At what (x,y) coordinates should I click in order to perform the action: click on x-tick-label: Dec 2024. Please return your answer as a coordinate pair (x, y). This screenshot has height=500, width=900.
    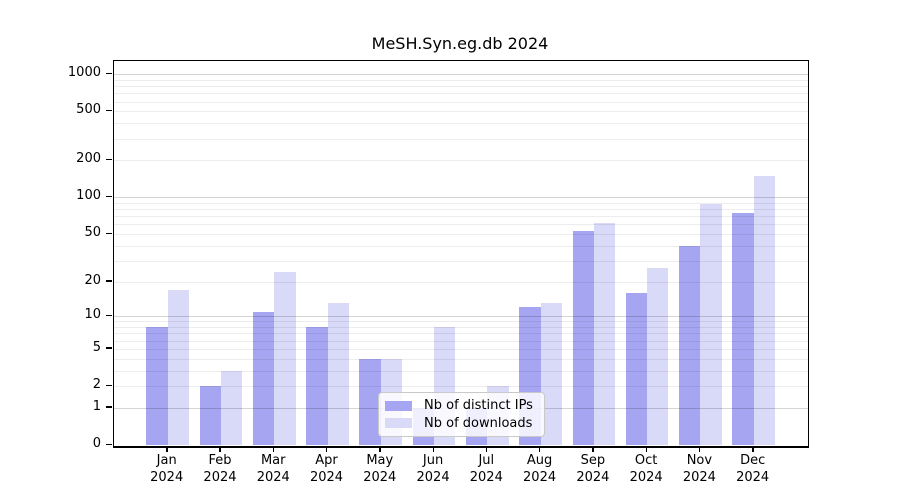
    Looking at the image, I should click on (753, 469).